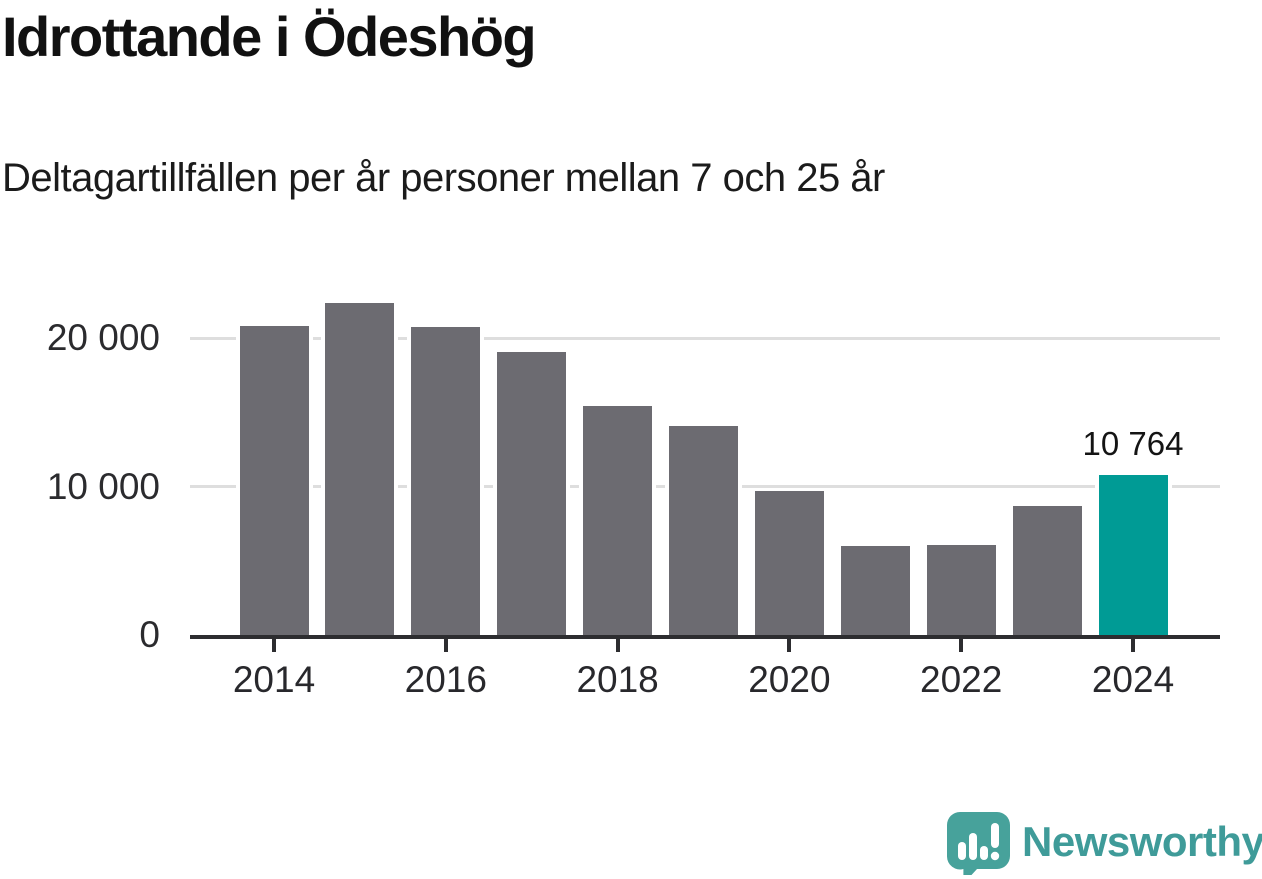  Describe the element at coordinates (995, 835) in the screenshot. I see `logo-exclamation-stem` at that location.